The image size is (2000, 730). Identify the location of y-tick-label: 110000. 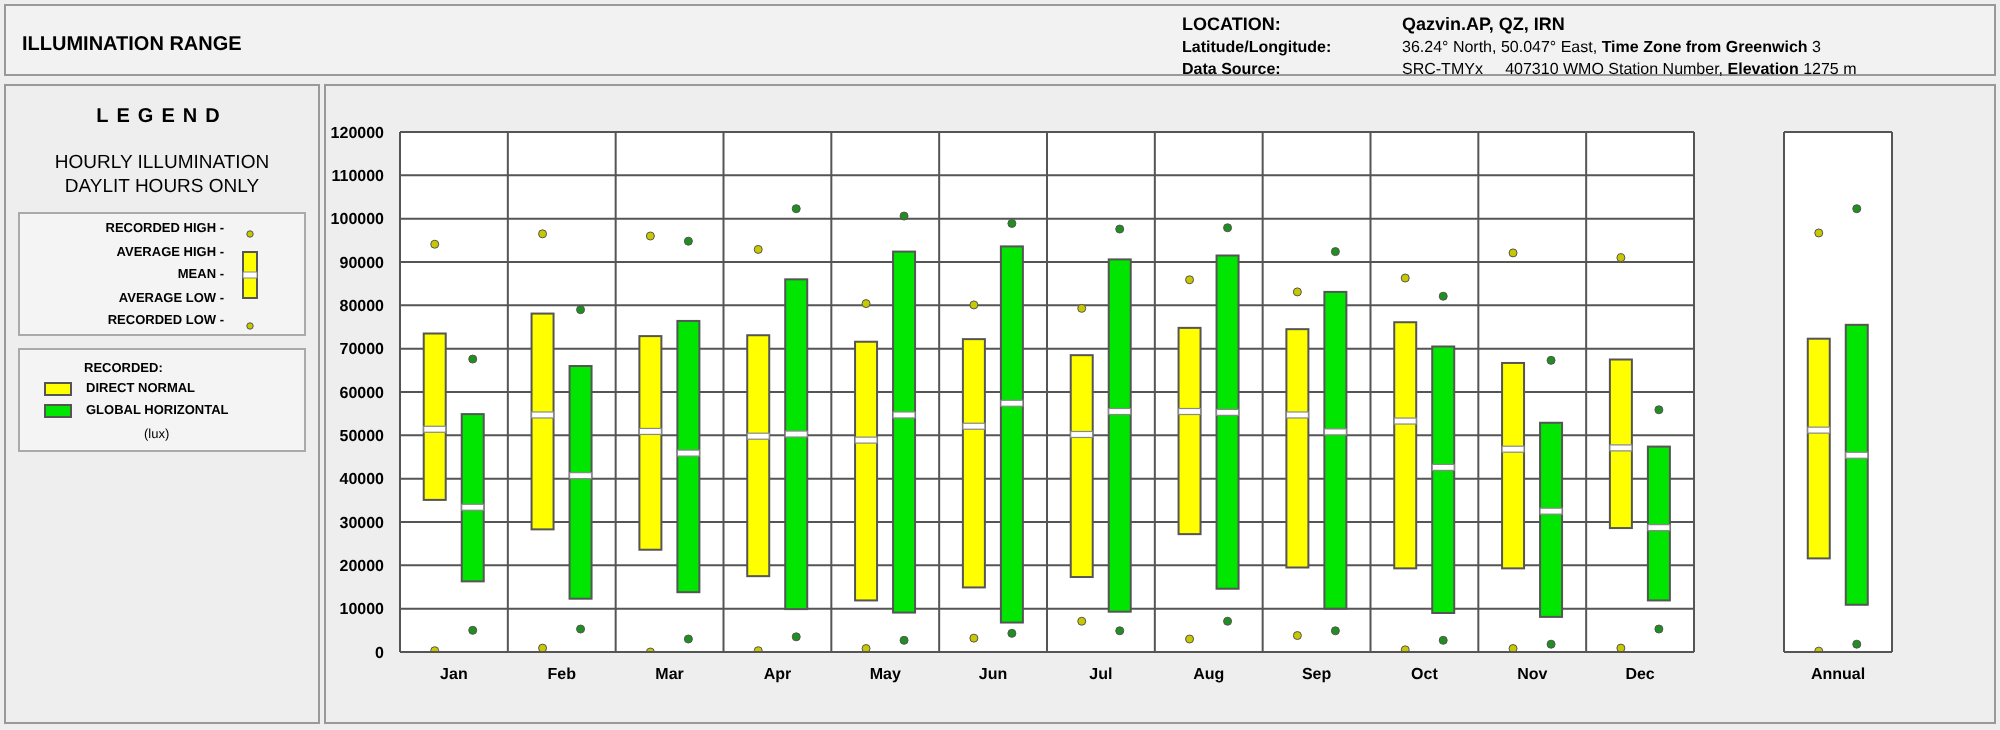
(358, 176).